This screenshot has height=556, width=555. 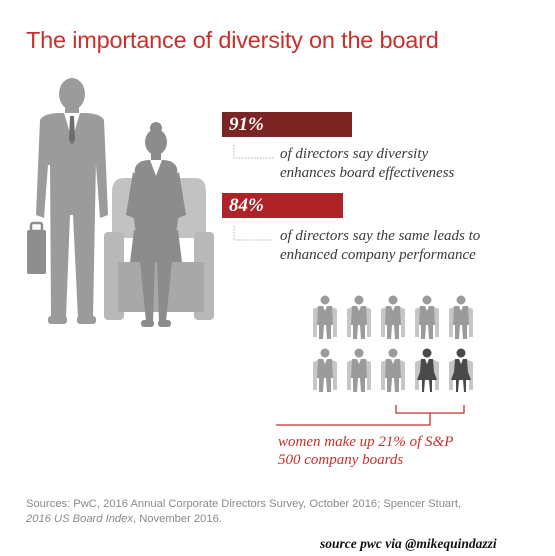 What do you see at coordinates (408, 543) in the screenshot?
I see `source-credit: source pwc via @mikequindazzi` at bounding box center [408, 543].